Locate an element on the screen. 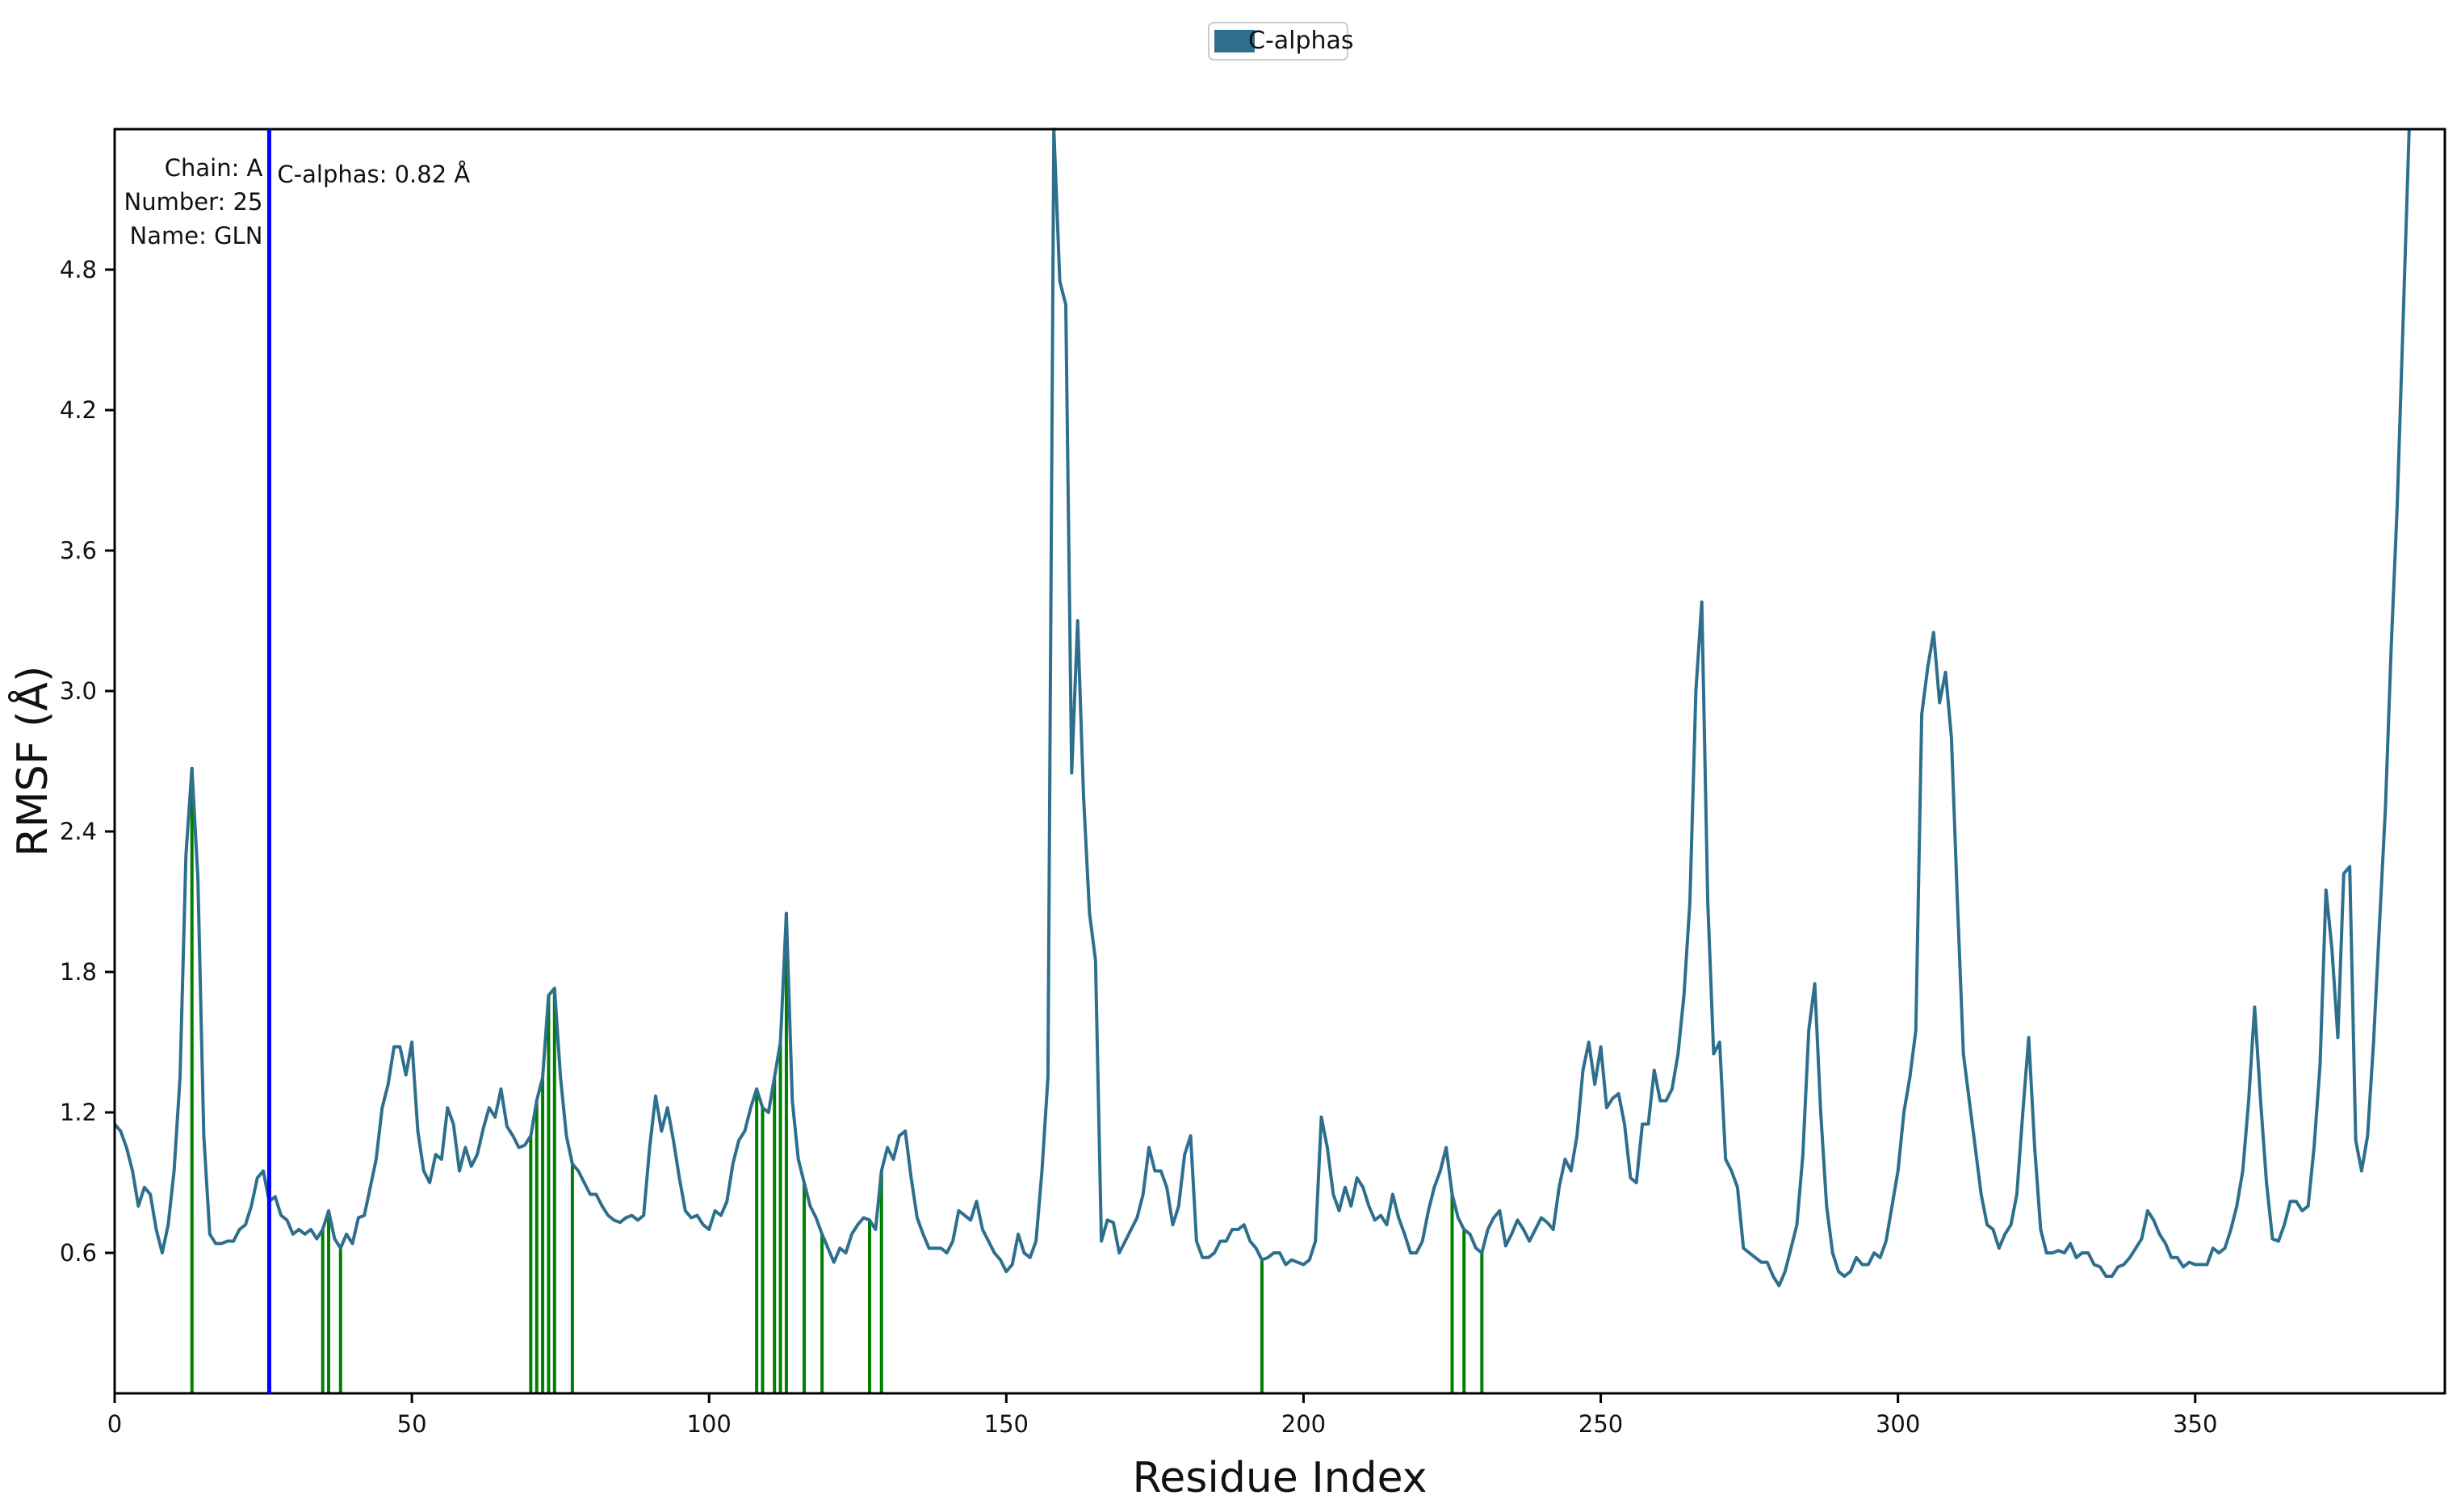  y-tick-label: 4.8 is located at coordinates (79, 269).